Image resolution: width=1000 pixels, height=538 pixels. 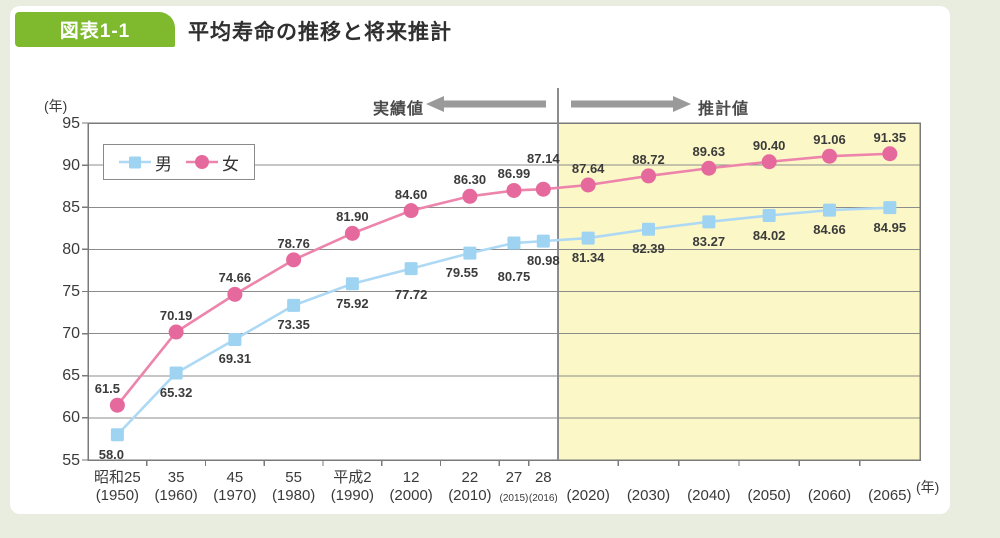 I want to click on chart-legend: 男 女, so click(x=179, y=162).